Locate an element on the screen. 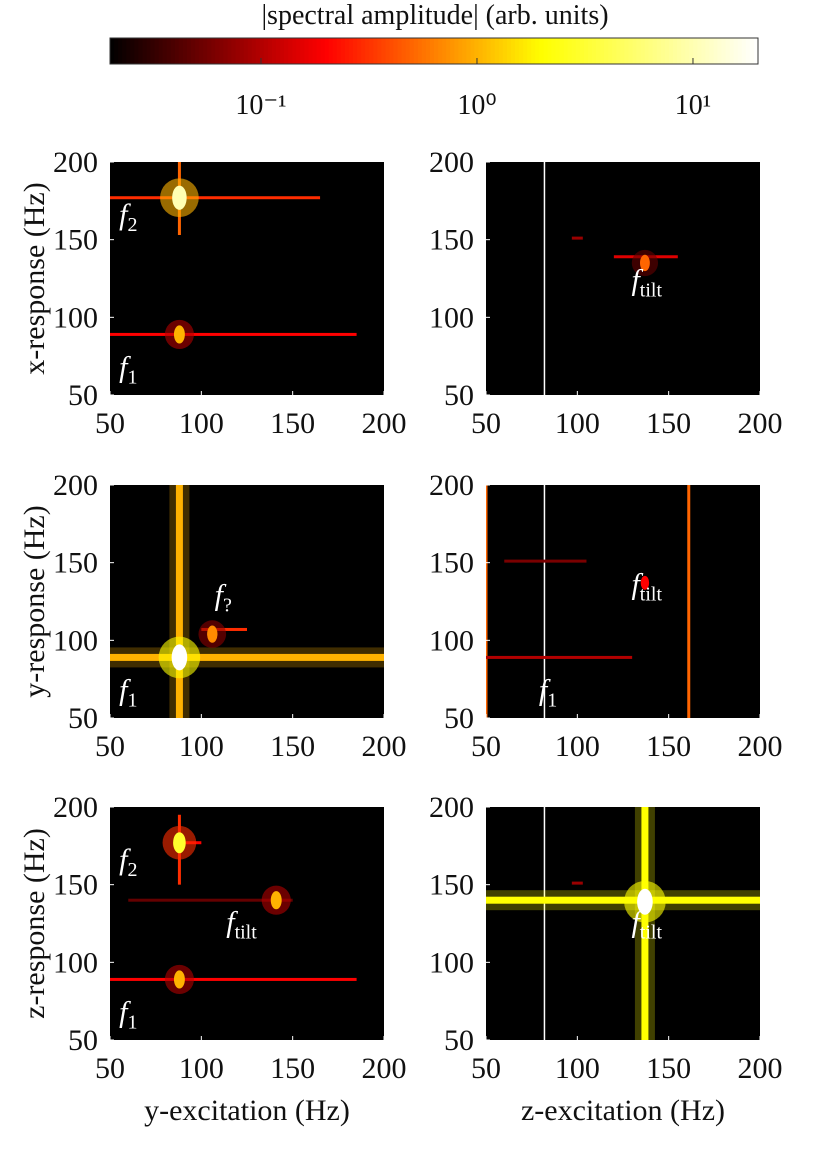 Image resolution: width=817 pixels, height=1161 pixels. annotation-subscript: 2 is located at coordinates (132, 870).